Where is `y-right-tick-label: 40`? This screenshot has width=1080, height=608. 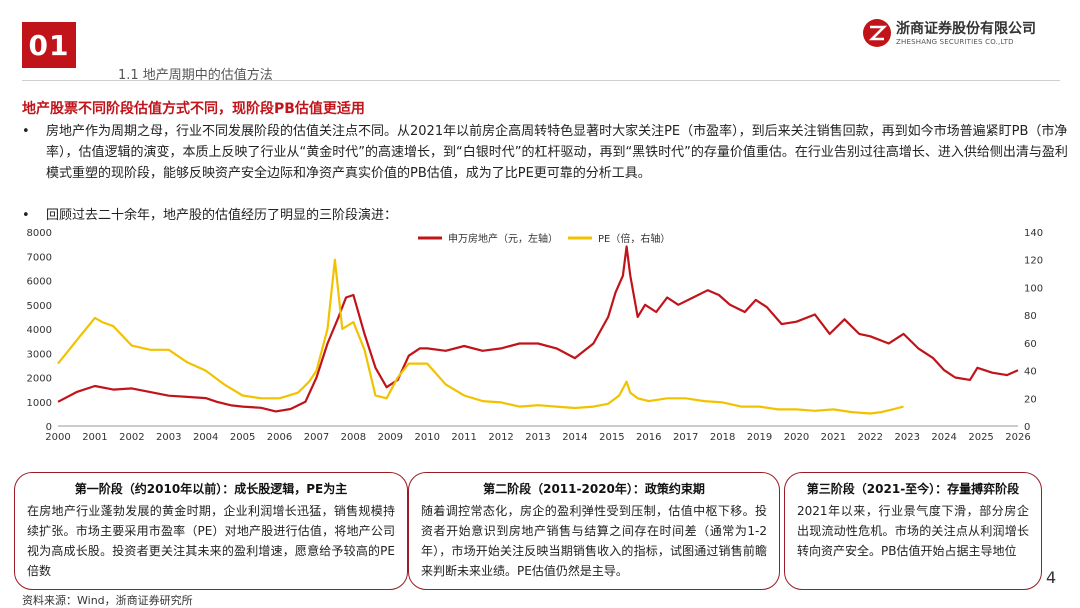 y-right-tick-label: 40 is located at coordinates (1030, 372).